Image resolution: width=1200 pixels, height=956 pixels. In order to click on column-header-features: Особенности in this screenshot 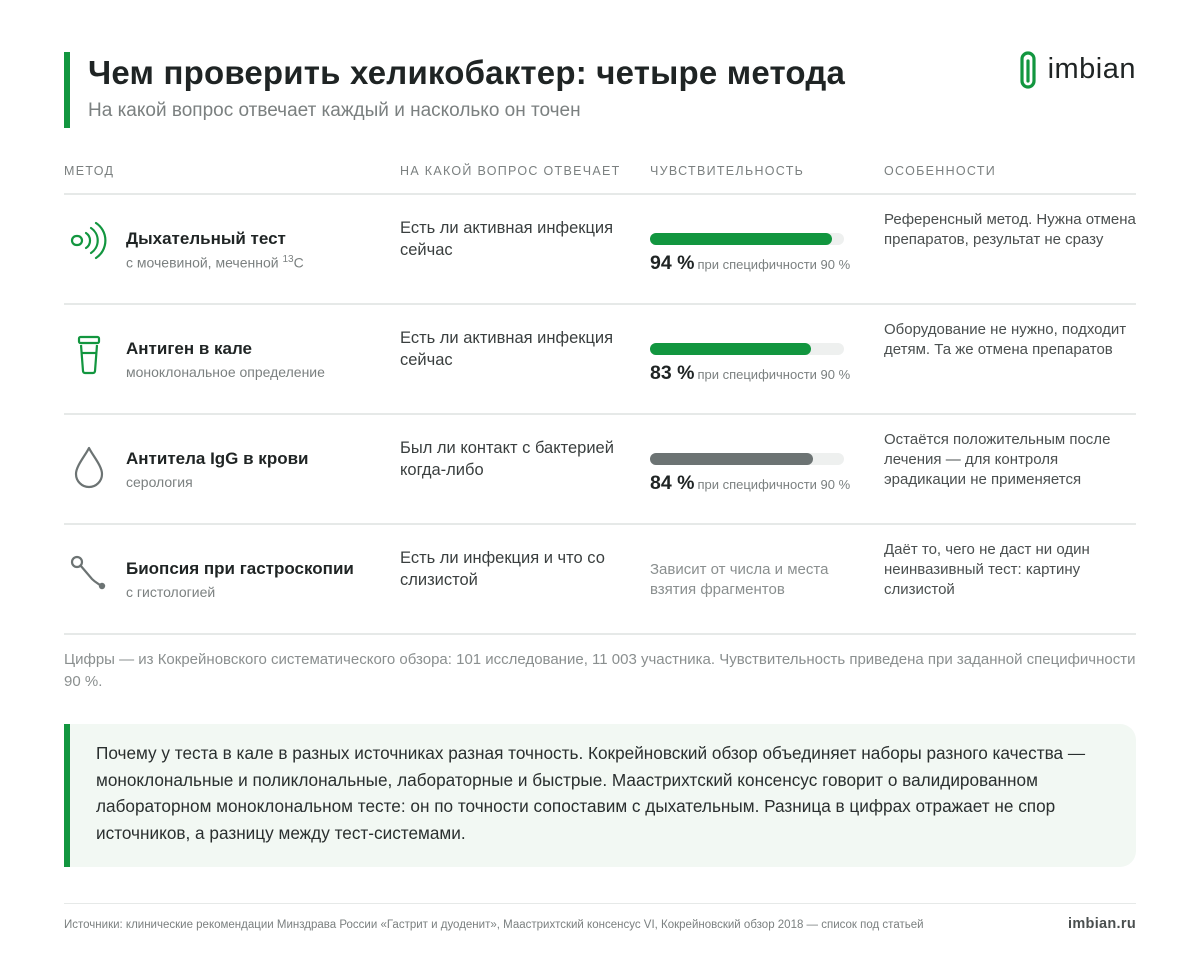, I will do `click(940, 171)`.